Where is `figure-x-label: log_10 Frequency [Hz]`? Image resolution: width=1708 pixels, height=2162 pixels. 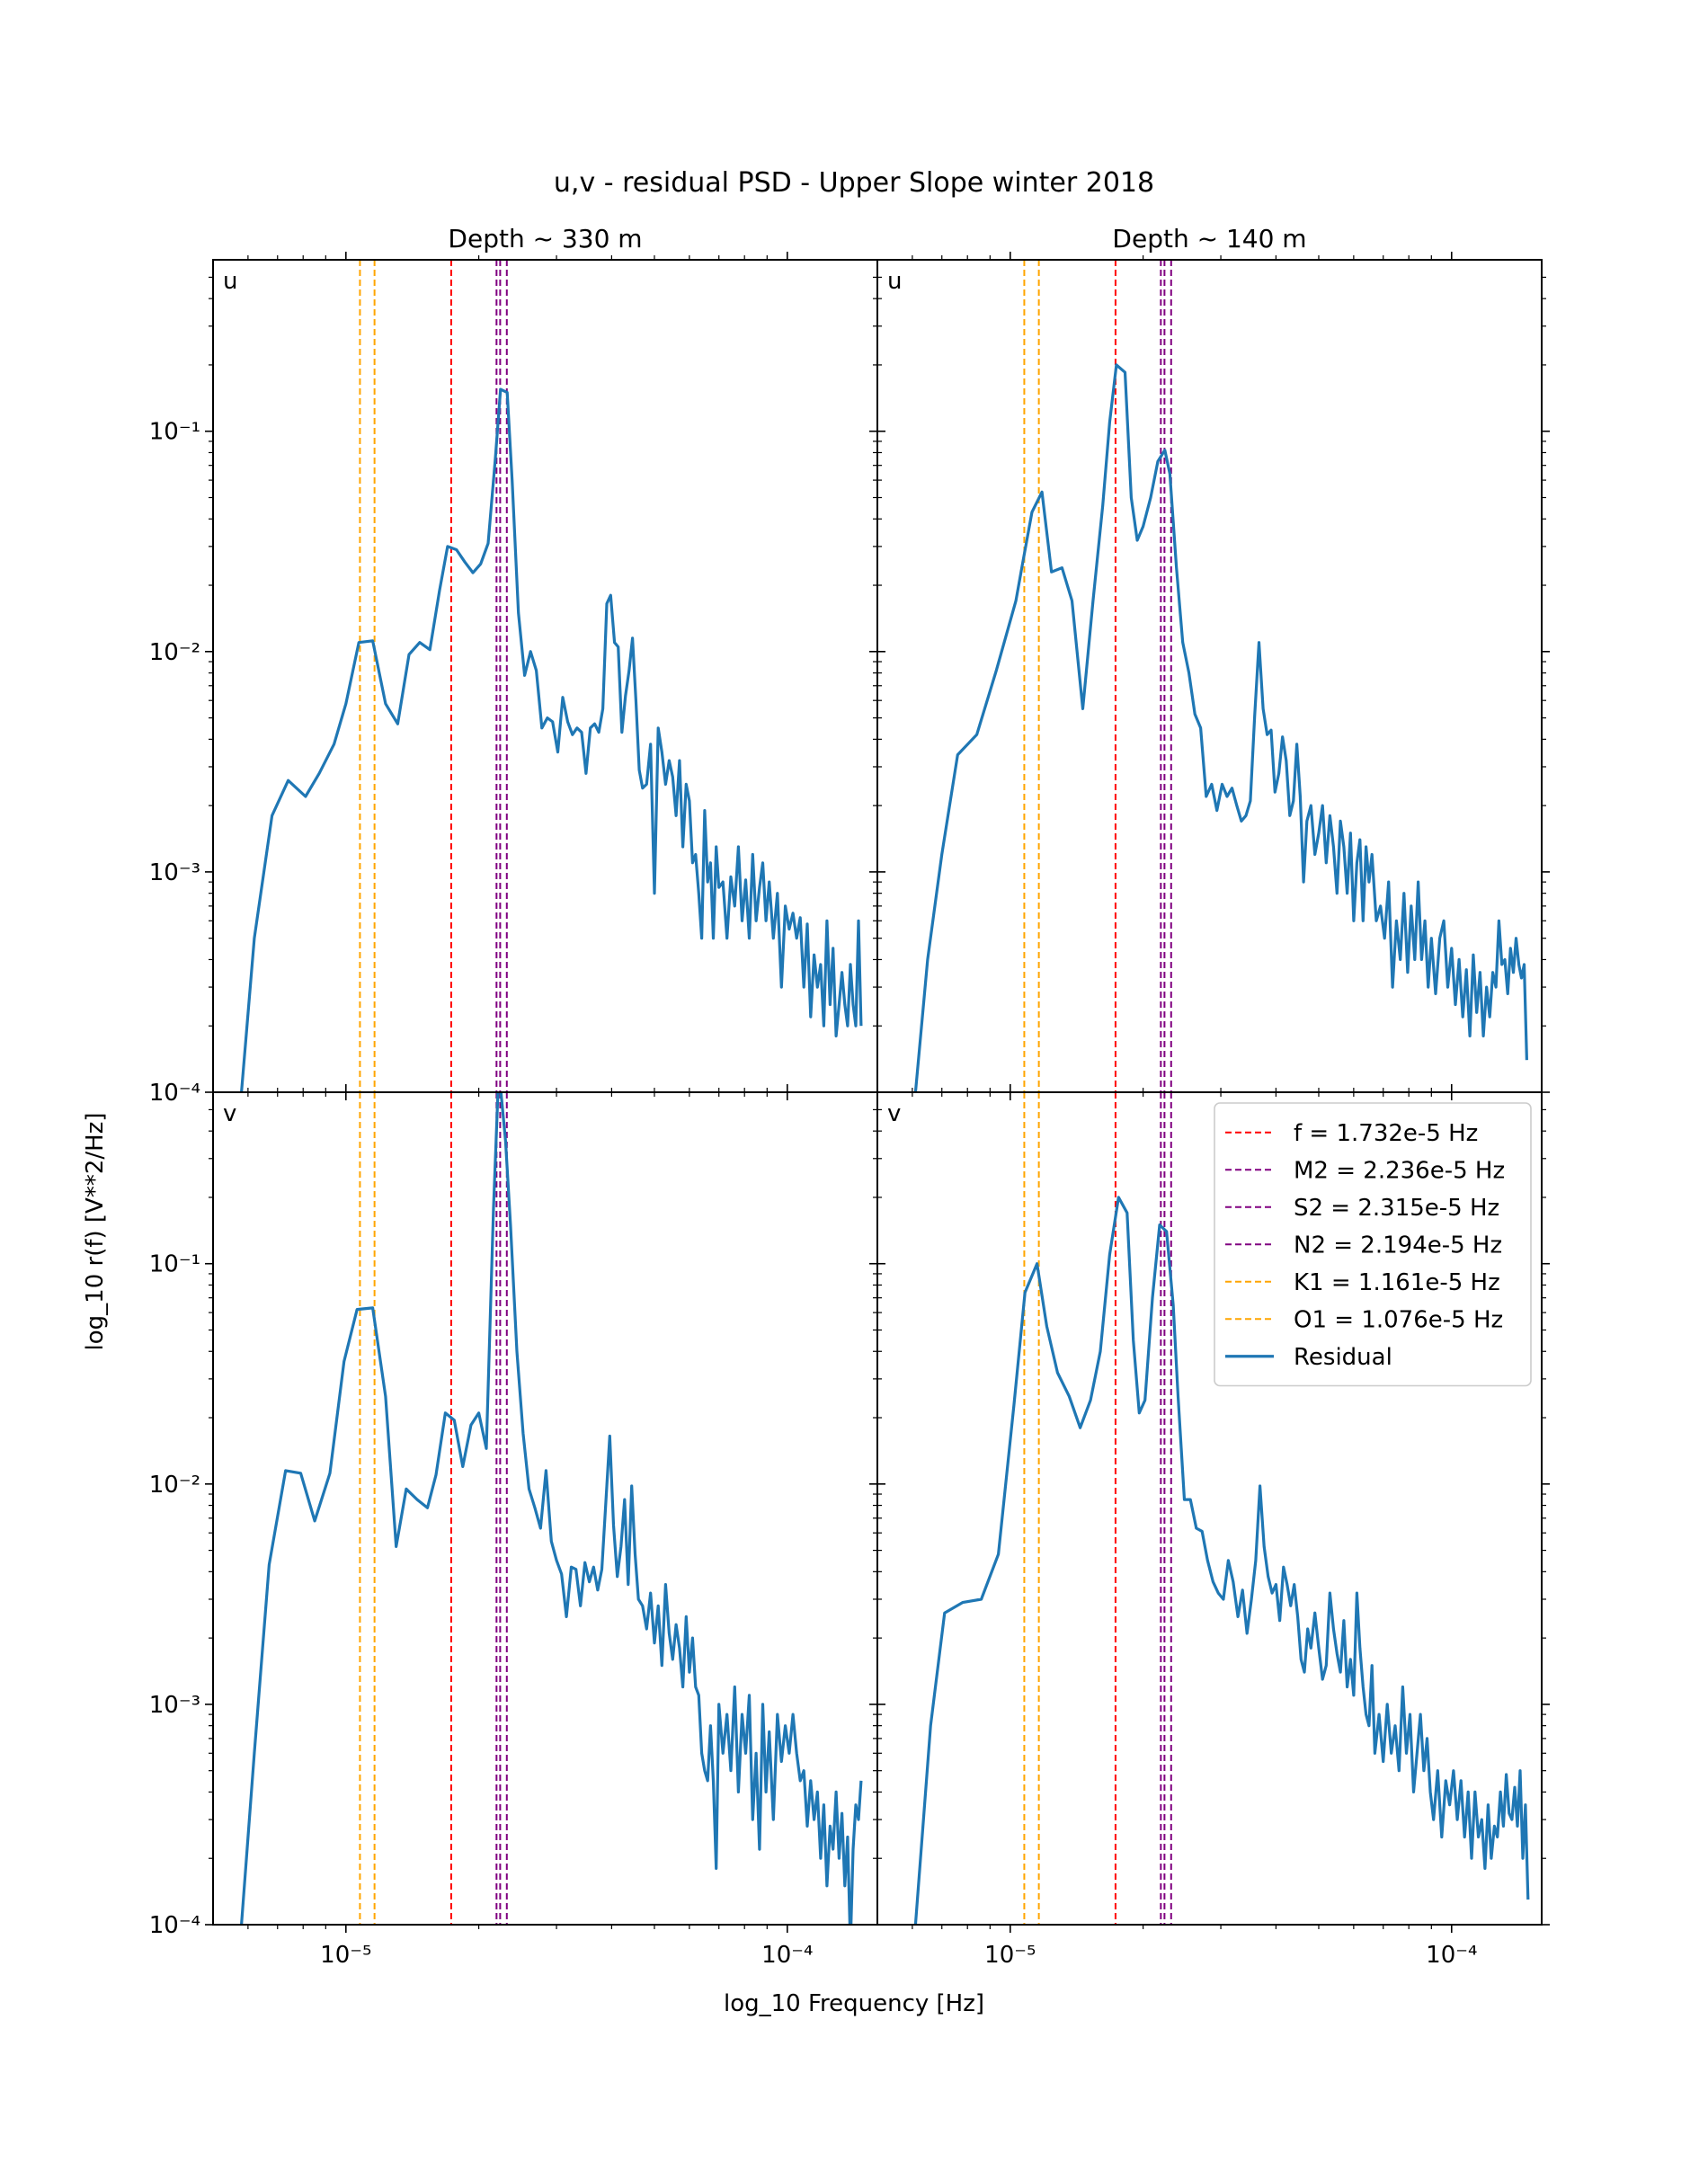
figure-x-label: log_10 Frequency [Hz] is located at coordinates (854, 2003).